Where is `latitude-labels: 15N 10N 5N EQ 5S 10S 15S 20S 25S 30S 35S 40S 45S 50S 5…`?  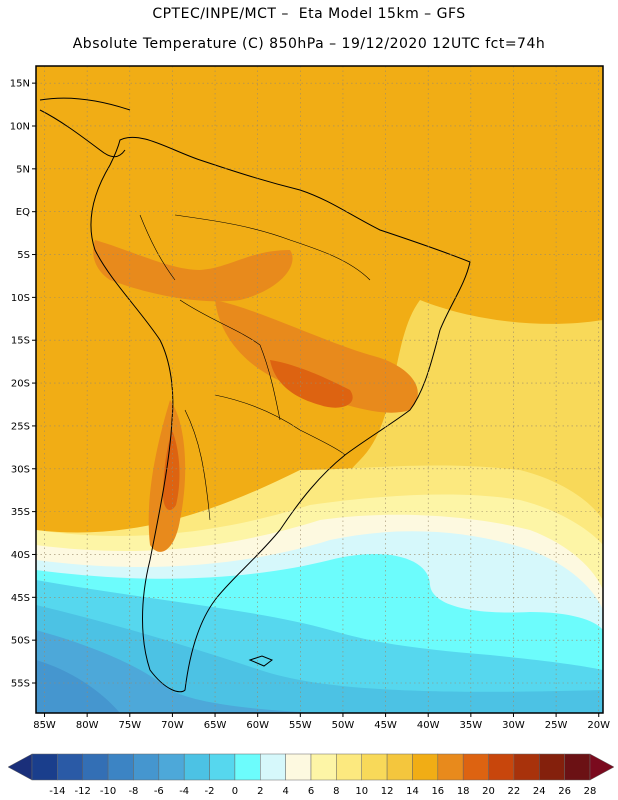
latitude-labels: 15N 10N 5N EQ 5S 10S 15S 20S 25S 30S 35S 40S 45S 50S 5… is located at coordinates (23, 384).